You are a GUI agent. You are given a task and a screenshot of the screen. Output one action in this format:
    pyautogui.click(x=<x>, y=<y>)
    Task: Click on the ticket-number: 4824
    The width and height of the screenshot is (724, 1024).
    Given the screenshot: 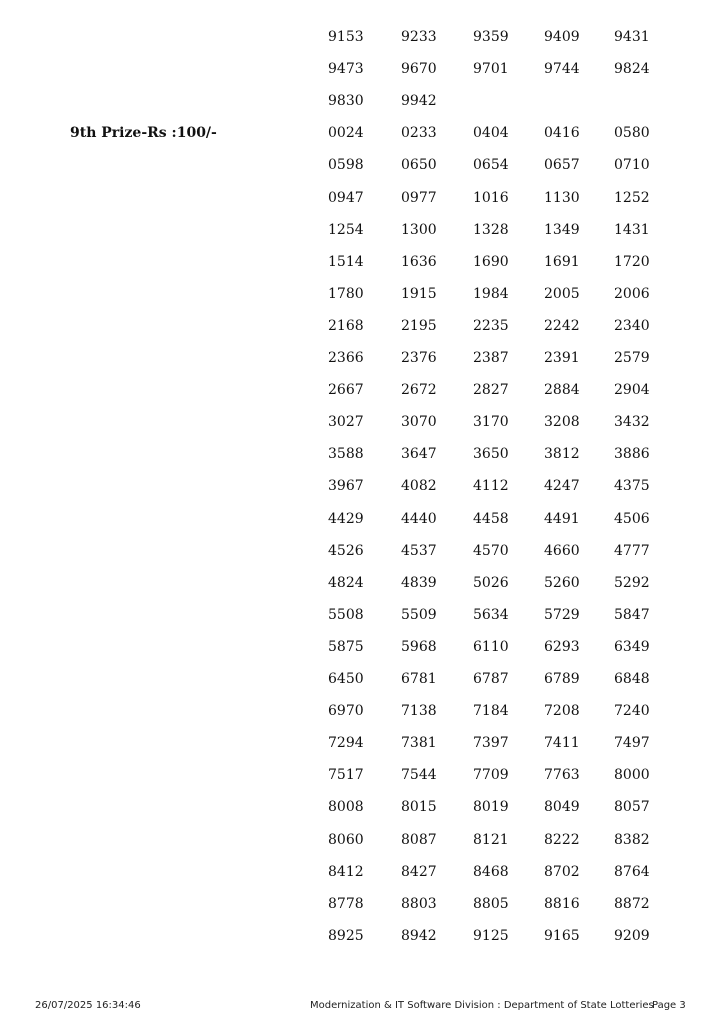 What is the action you would take?
    pyautogui.click(x=346, y=582)
    